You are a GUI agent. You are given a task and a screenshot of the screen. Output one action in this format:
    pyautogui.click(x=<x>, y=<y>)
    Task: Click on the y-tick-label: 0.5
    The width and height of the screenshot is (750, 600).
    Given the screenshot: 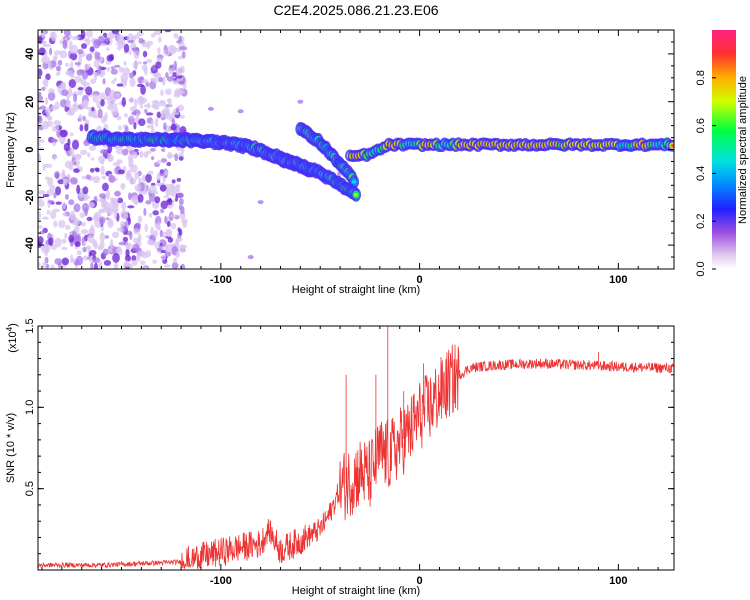 What is the action you would take?
    pyautogui.click(x=30, y=488)
    